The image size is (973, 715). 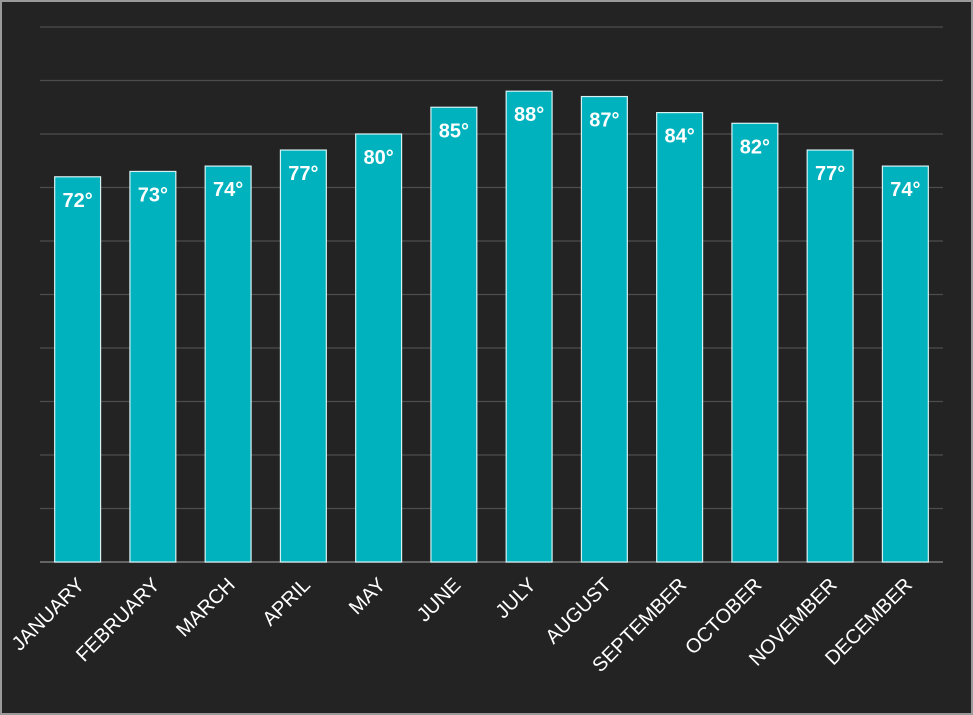 I want to click on data-label-march: 74°, so click(x=228, y=190).